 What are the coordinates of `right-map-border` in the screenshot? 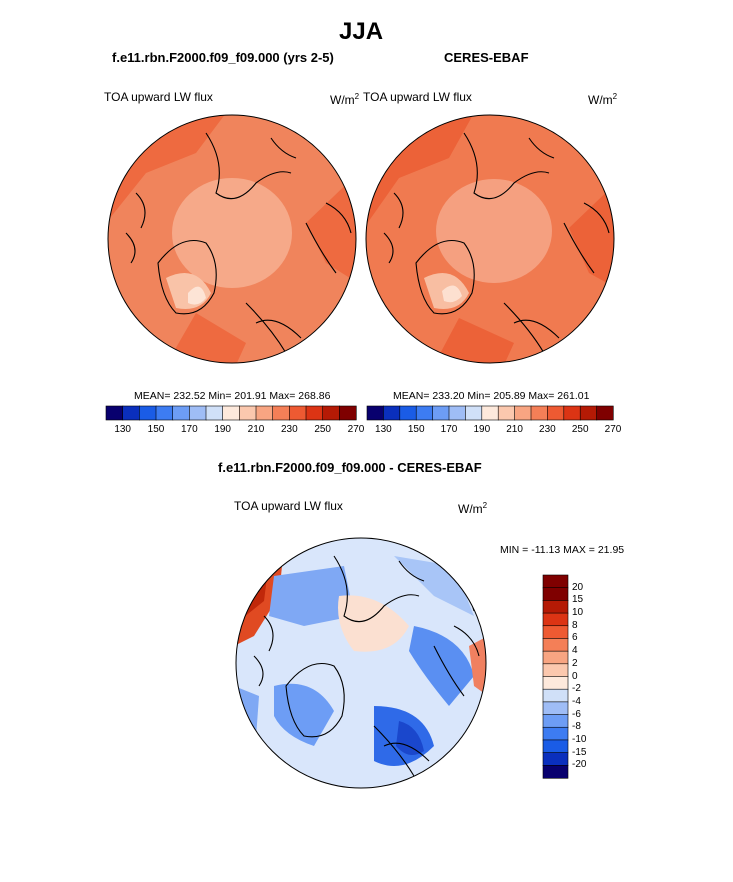 It's located at (490, 239).